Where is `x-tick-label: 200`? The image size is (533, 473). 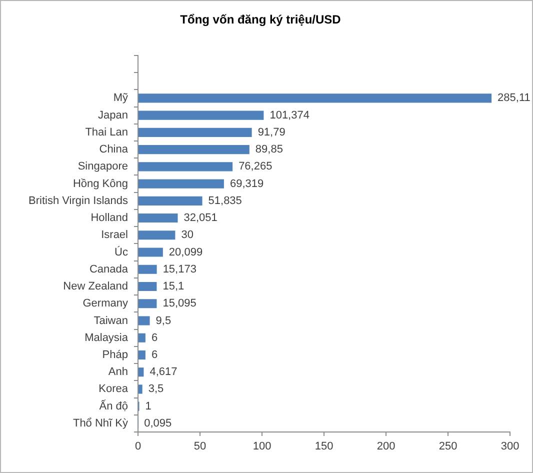 x-tick-label: 200 is located at coordinates (386, 446).